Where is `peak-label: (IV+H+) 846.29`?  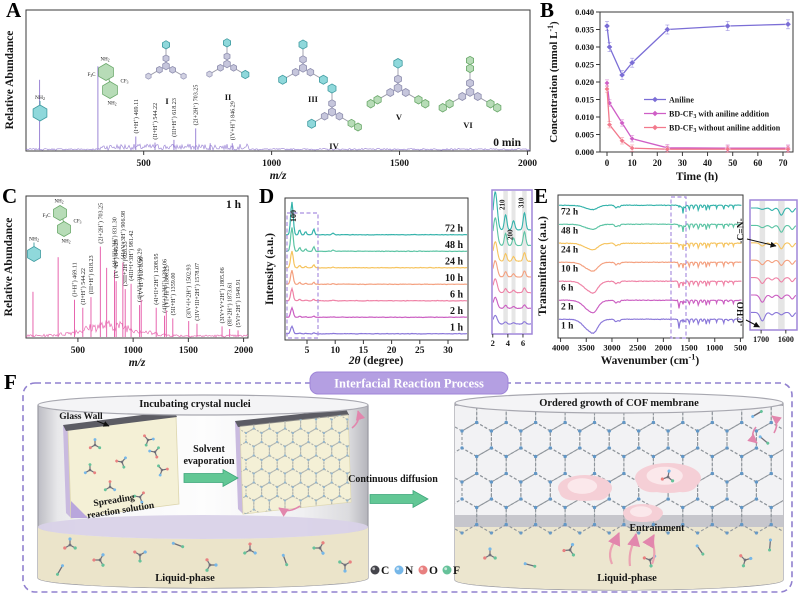
peak-label: (IV+H+) 846.29 is located at coordinates (232, 120).